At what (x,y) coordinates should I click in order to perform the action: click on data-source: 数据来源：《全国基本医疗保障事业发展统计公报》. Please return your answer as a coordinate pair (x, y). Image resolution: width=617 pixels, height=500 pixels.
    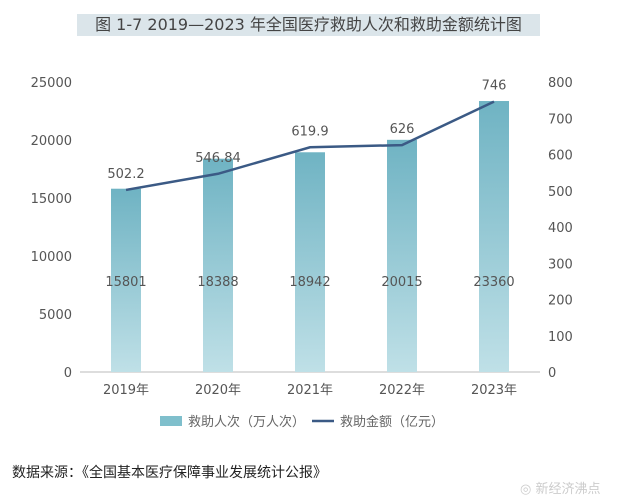
    Looking at the image, I should click on (169, 473).